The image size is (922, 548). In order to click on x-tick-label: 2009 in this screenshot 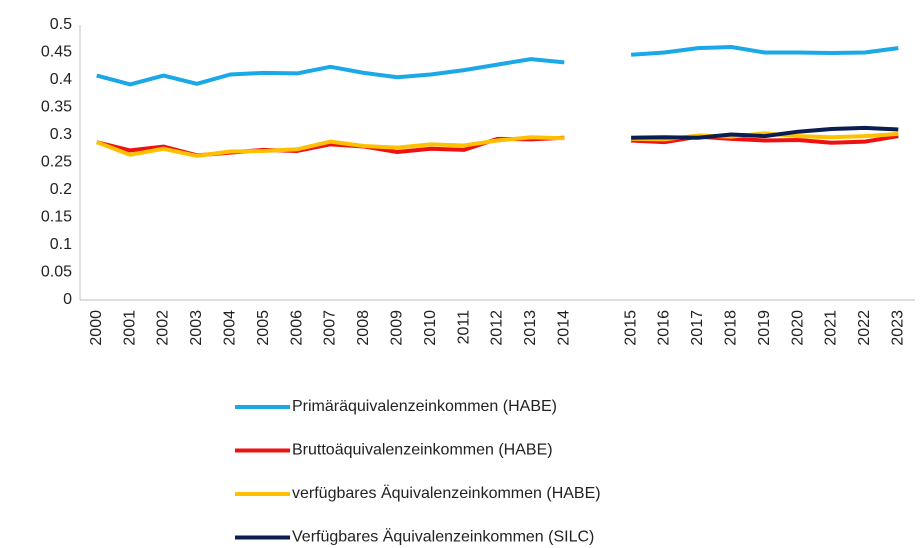, I will do `click(397, 328)`.